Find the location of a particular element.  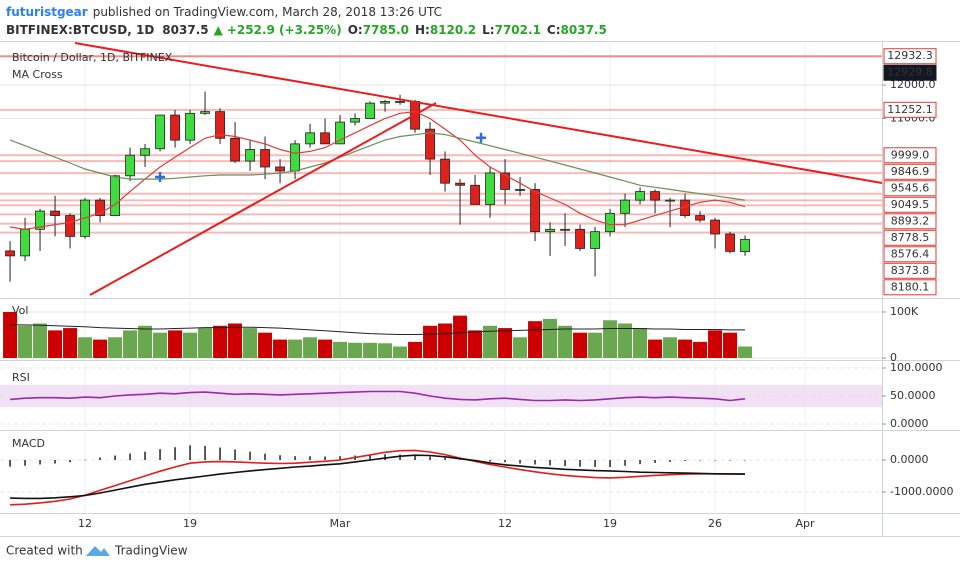

trendline is located at coordinates (263, 199).